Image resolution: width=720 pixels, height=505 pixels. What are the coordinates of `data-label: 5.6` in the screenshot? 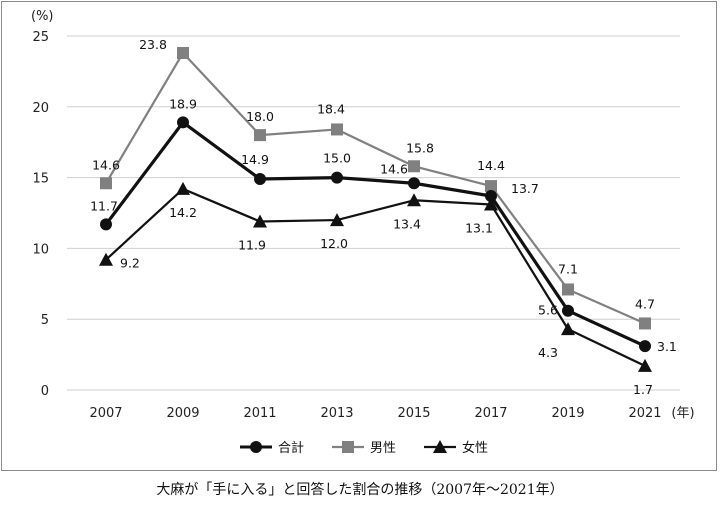 It's located at (548, 310).